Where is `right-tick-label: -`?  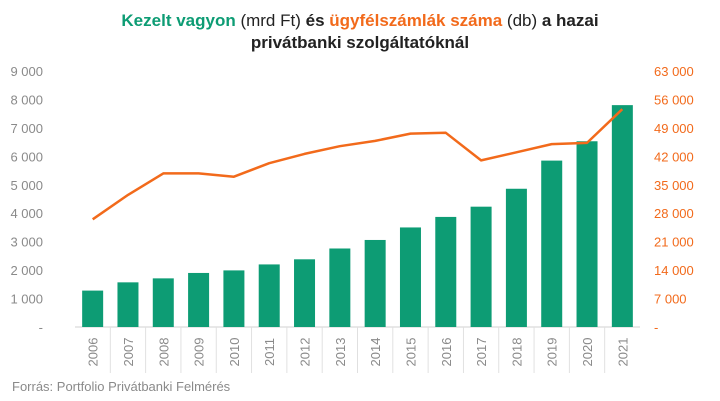 right-tick-label: - is located at coordinates (656, 327).